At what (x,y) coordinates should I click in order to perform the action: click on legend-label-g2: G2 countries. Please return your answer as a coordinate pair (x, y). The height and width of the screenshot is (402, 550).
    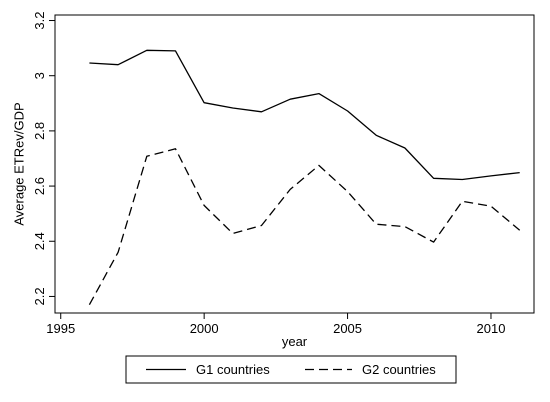
    Looking at the image, I should click on (399, 369).